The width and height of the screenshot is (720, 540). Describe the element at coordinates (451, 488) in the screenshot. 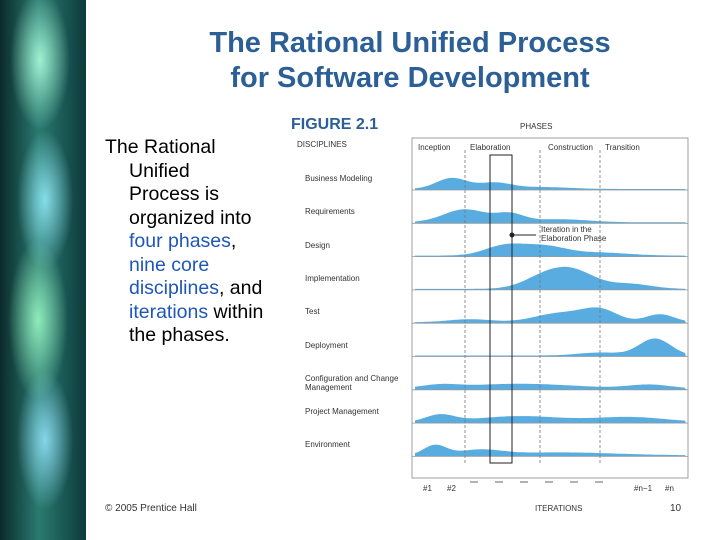

I see `iteration-label: #2` at that location.